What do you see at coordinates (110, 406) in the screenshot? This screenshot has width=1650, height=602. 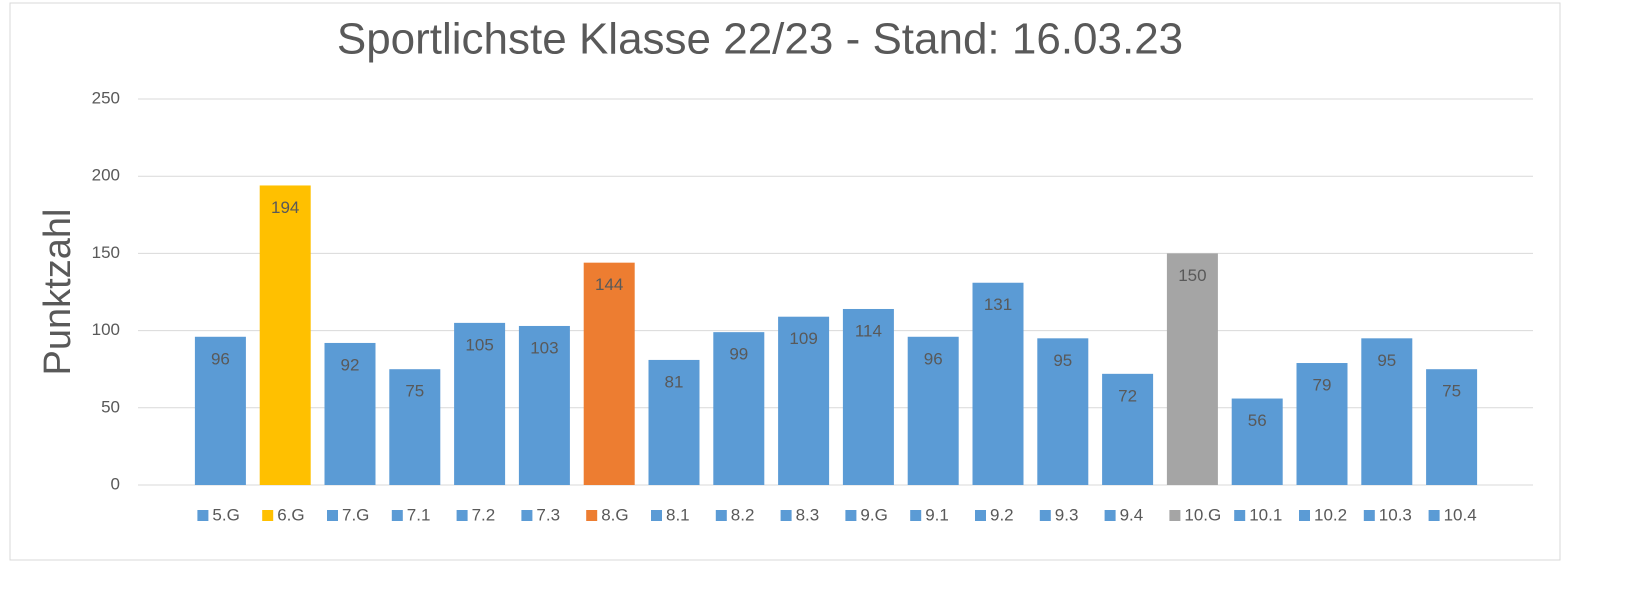 I see `y-tick-label: 50` at bounding box center [110, 406].